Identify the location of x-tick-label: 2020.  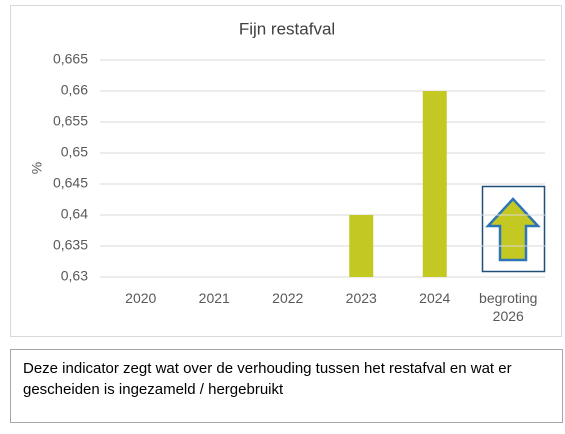
(141, 298).